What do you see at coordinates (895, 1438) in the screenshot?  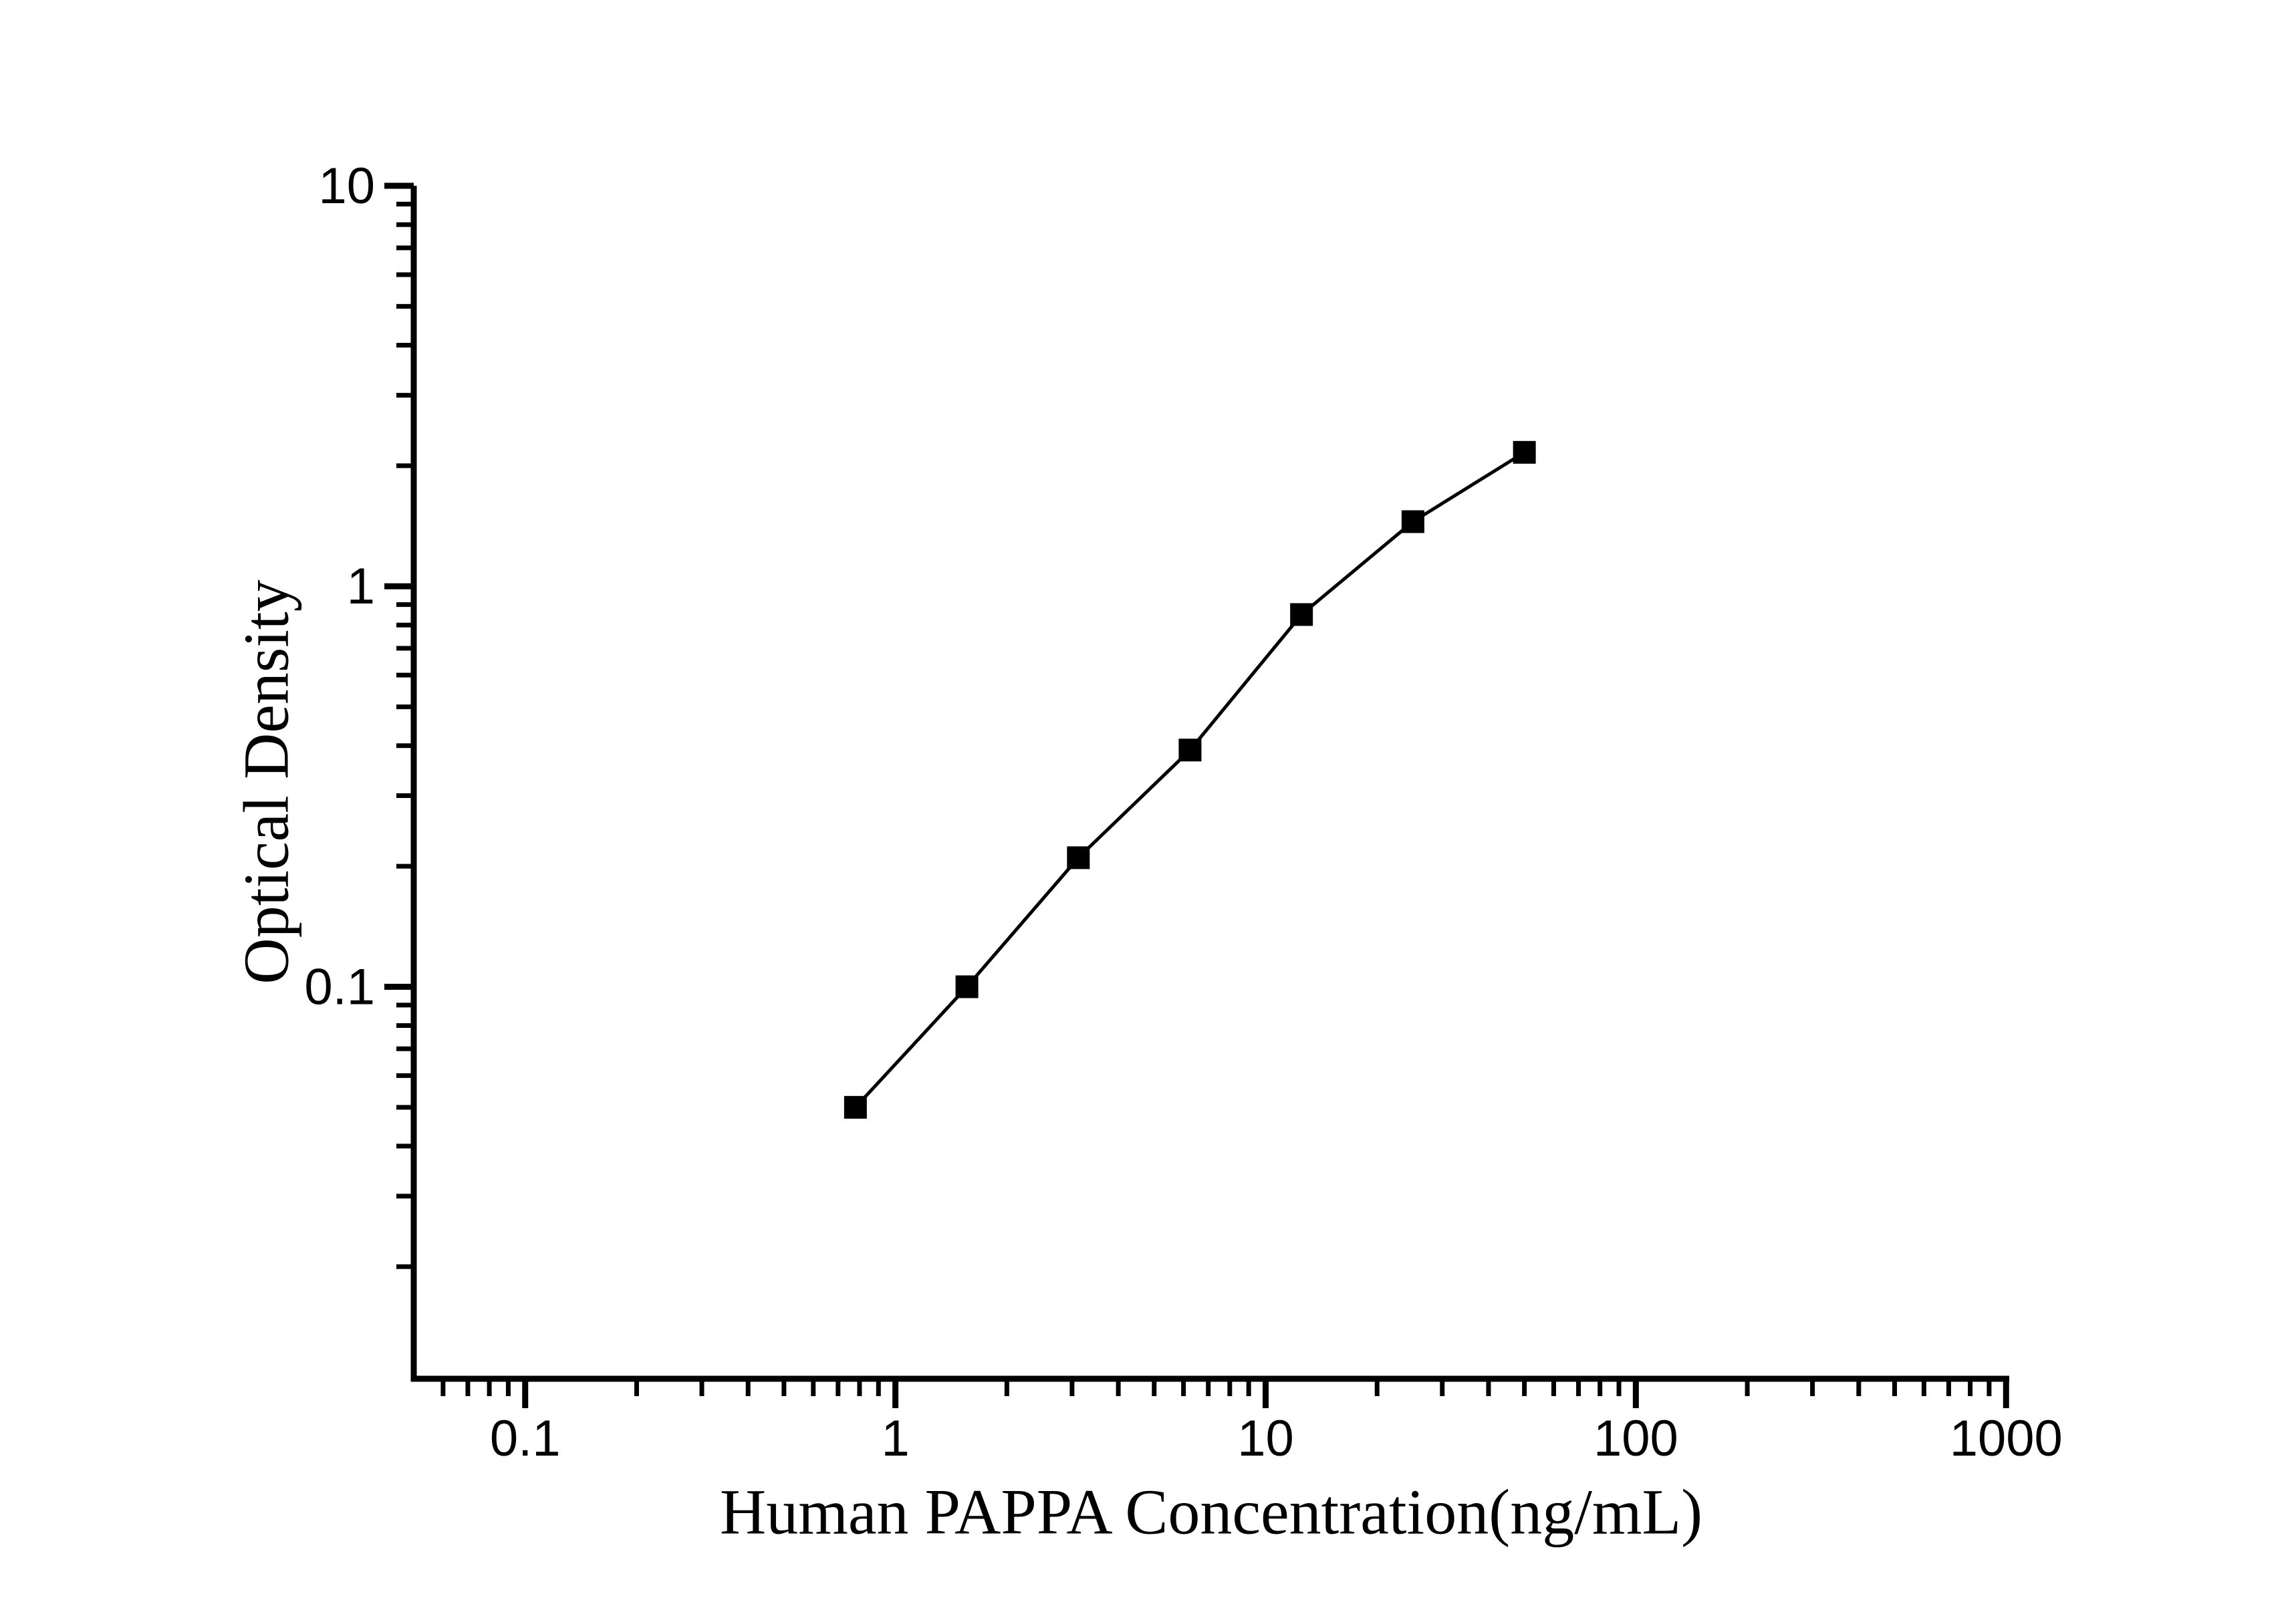 I see `x-tick-label: 1` at bounding box center [895, 1438].